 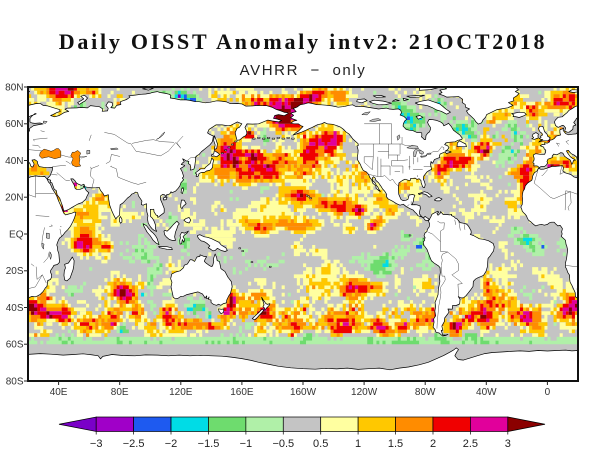 What do you see at coordinates (171, 444) in the screenshot?
I see `svg-text: −2` at bounding box center [171, 444].